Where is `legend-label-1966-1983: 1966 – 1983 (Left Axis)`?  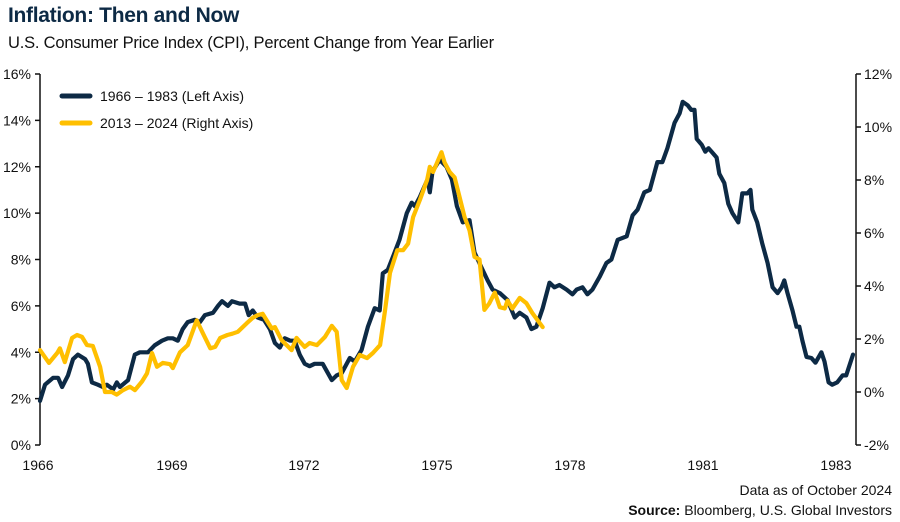
legend-label-1966-1983: 1966 – 1983 (Left Axis) is located at coordinates (172, 96).